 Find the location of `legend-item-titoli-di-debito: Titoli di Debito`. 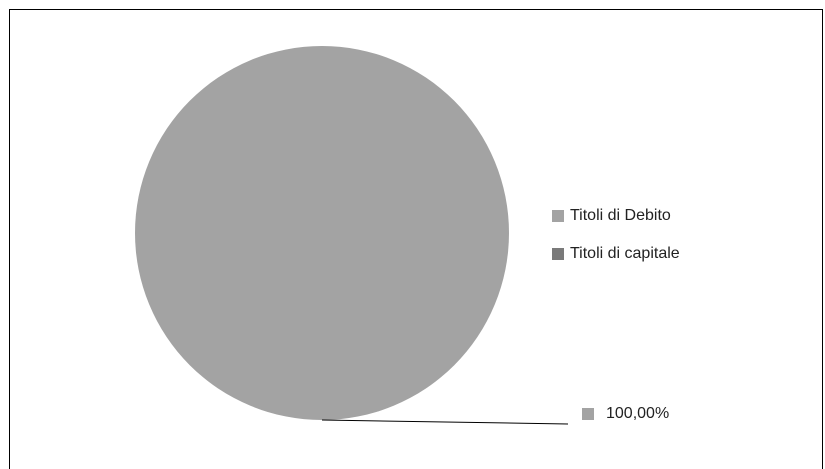

legend-item-titoli-di-debito: Titoli di Debito is located at coordinates (616, 216).